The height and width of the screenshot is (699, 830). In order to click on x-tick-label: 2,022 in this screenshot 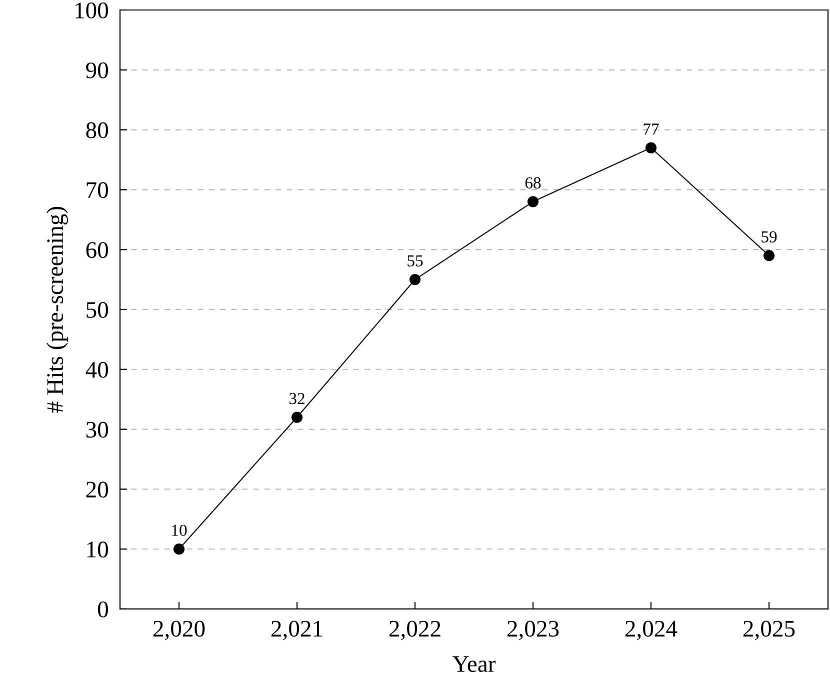, I will do `click(414, 630)`.